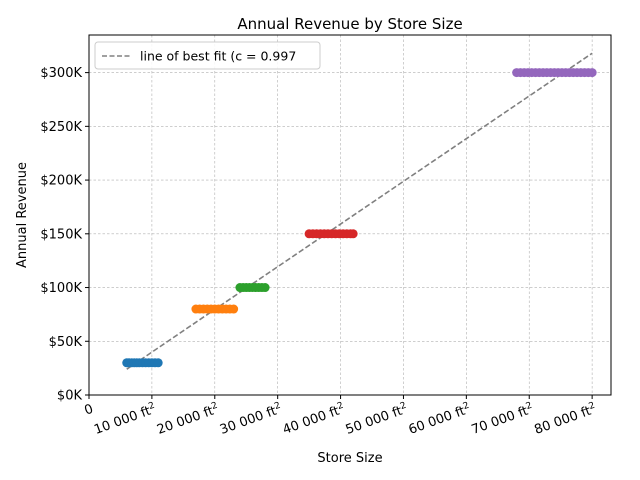 This screenshot has height=480, width=640. Describe the element at coordinates (22, 215) in the screenshot. I see `y-axis-label: Annual Revenue` at that location.